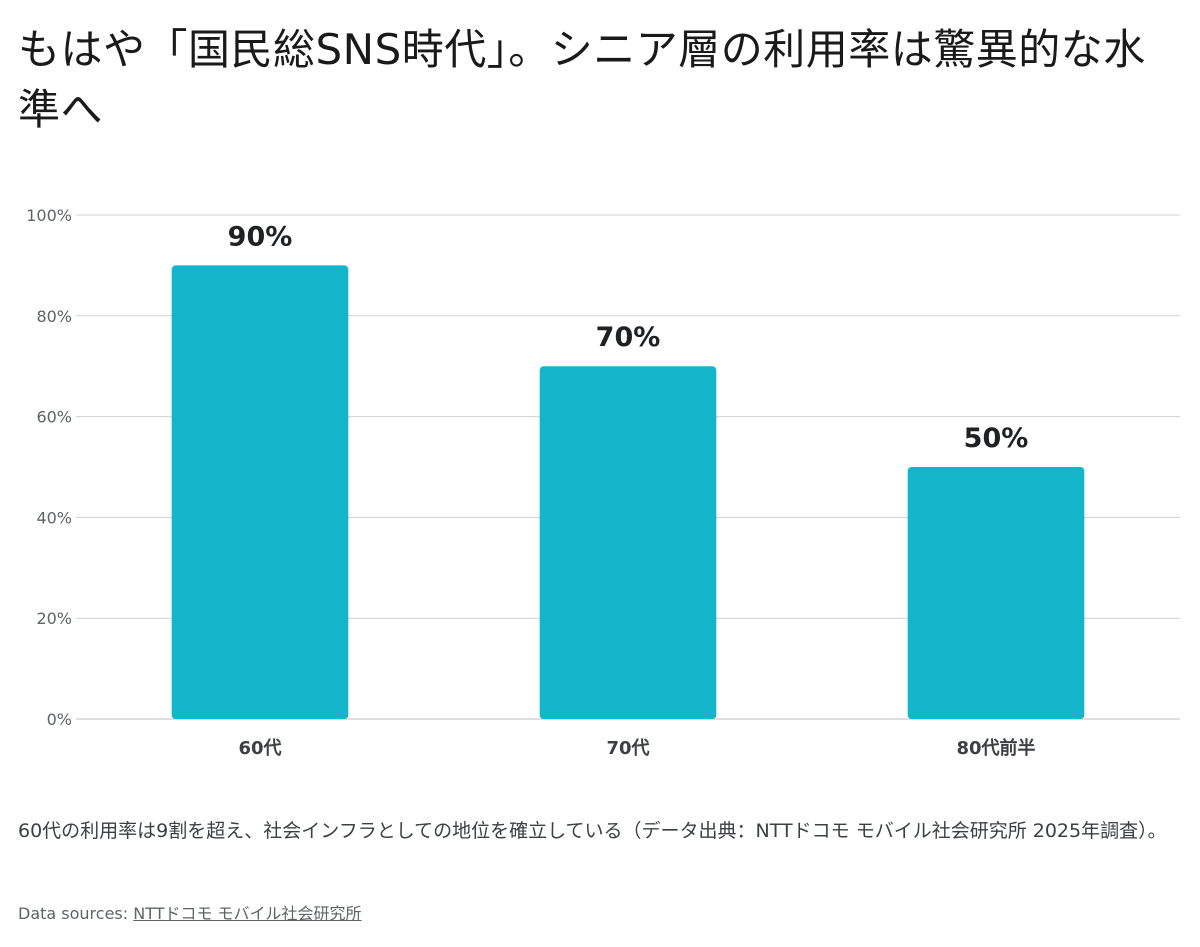 This screenshot has width=1200, height=947. Describe the element at coordinates (627, 748) in the screenshot. I see `x-category-label: 70代` at that location.